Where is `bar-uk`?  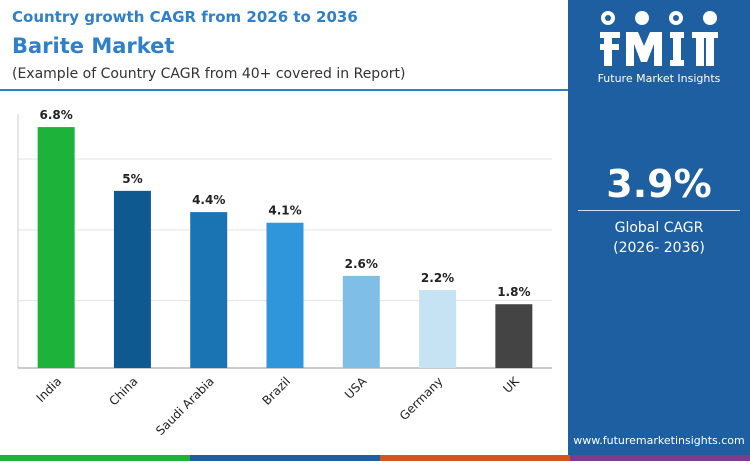 bar-uk is located at coordinates (514, 336).